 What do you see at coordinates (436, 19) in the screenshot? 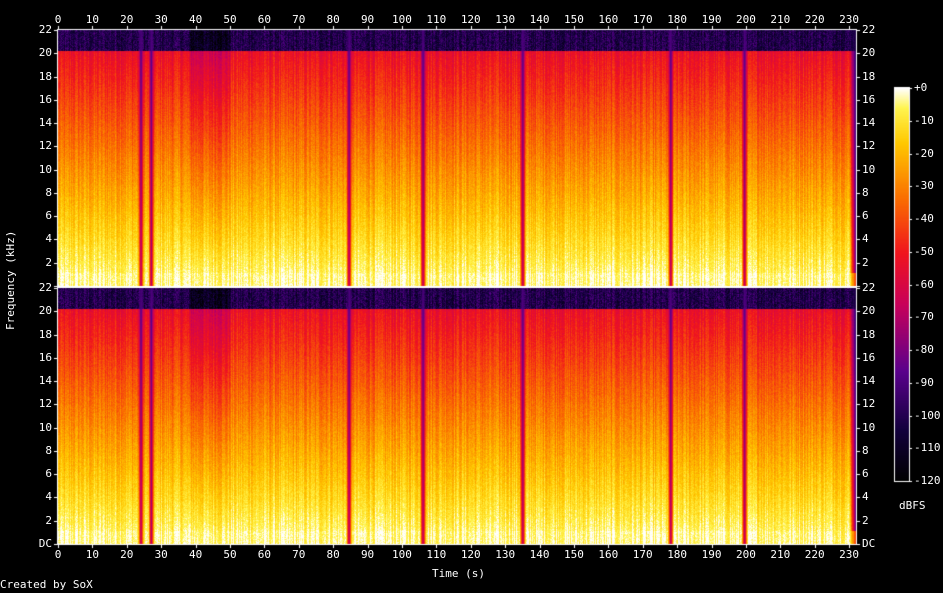
I see `x-tick-label-top: 110` at bounding box center [436, 19].